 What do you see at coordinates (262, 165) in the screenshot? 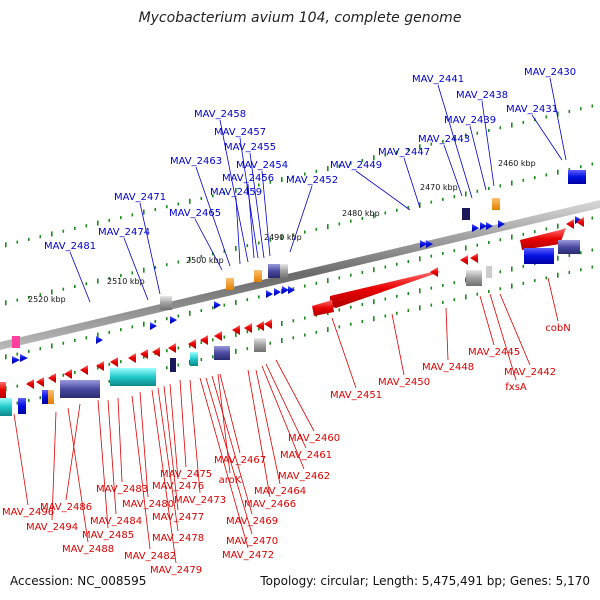
I see `plus-gene-label: MAV_2454` at bounding box center [262, 165].